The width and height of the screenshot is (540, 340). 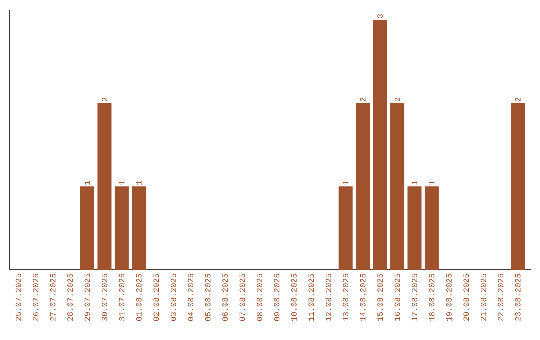 I want to click on data-label: 3, so click(x=381, y=16).